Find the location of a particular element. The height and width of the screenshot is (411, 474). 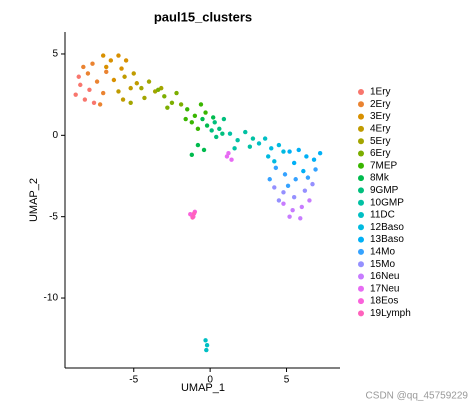

legend-label: 14Mo is located at coordinates (382, 252).